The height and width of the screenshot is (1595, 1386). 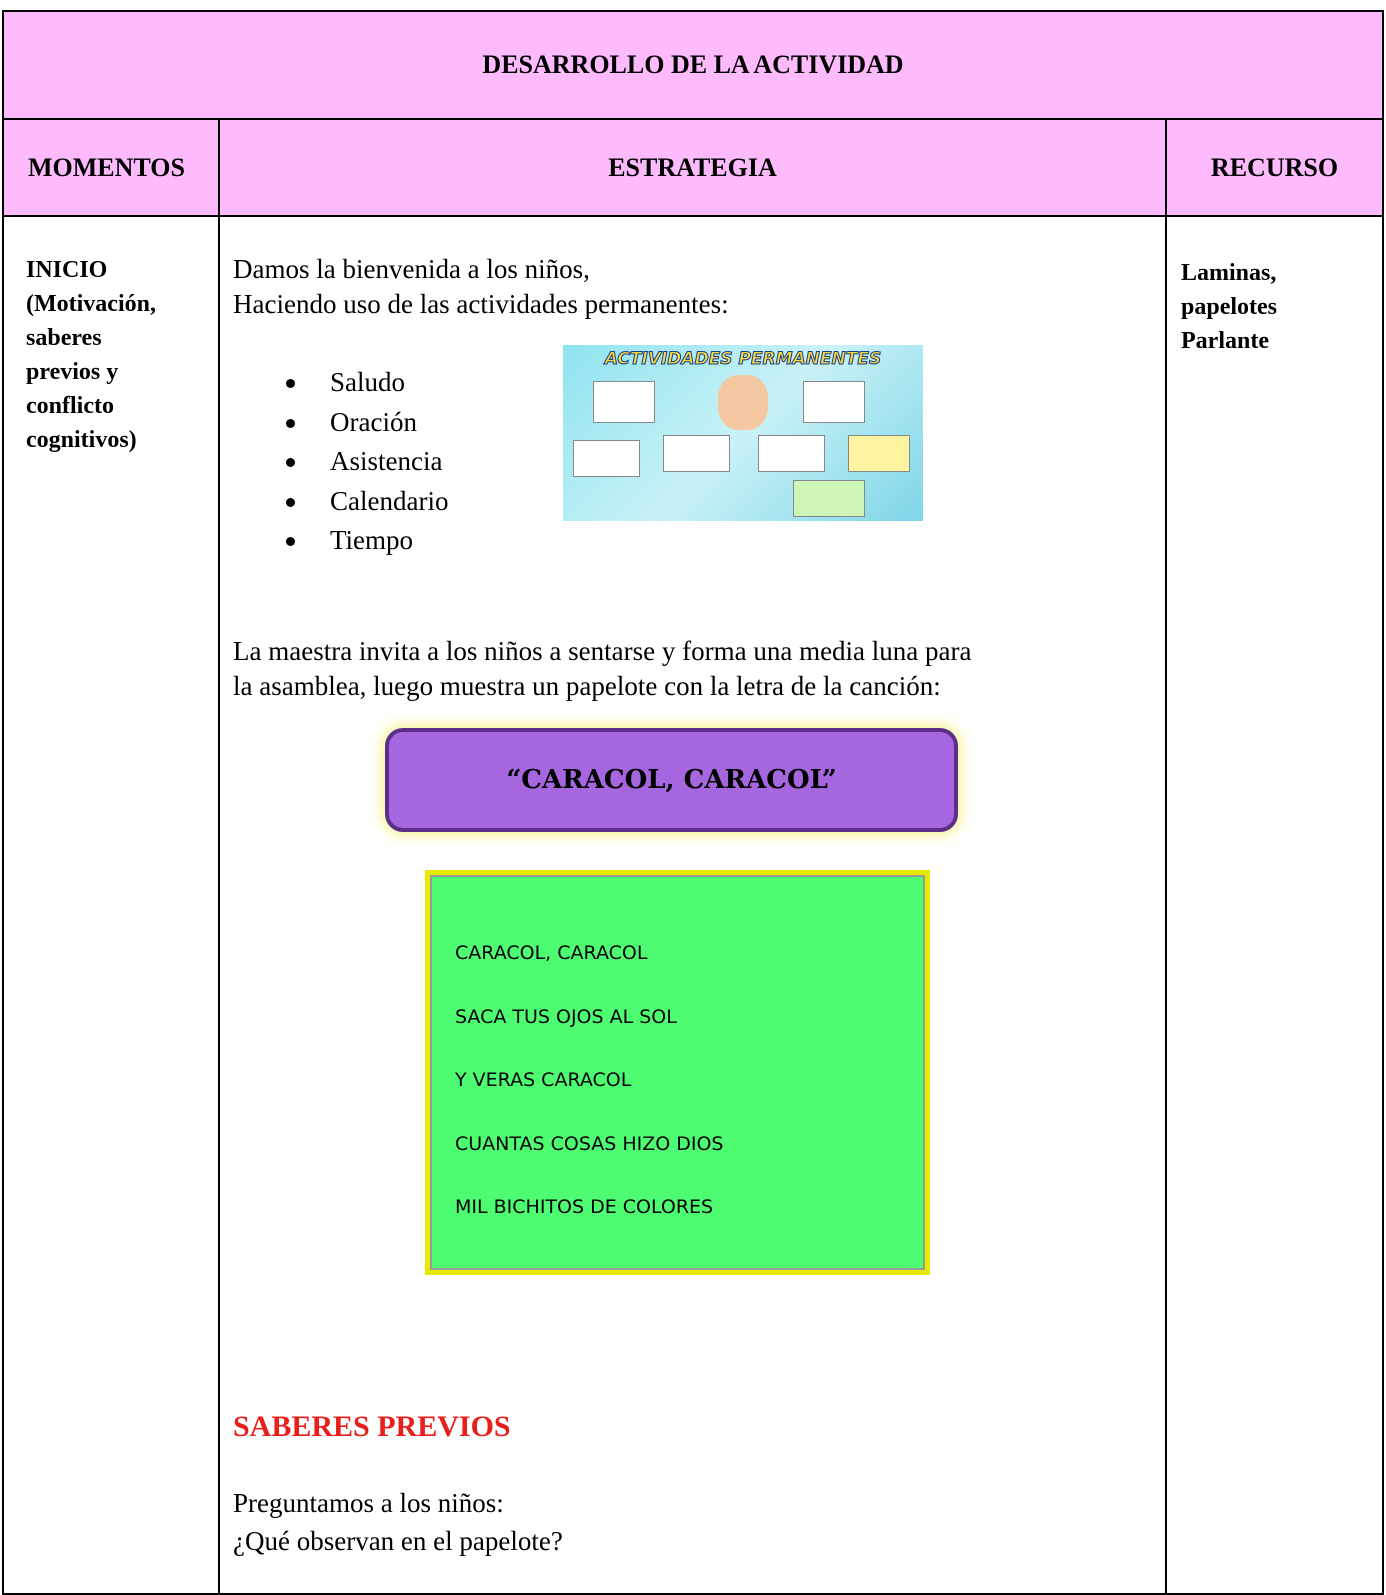 I want to click on text-line: Laminas,, so click(x=1229, y=273).